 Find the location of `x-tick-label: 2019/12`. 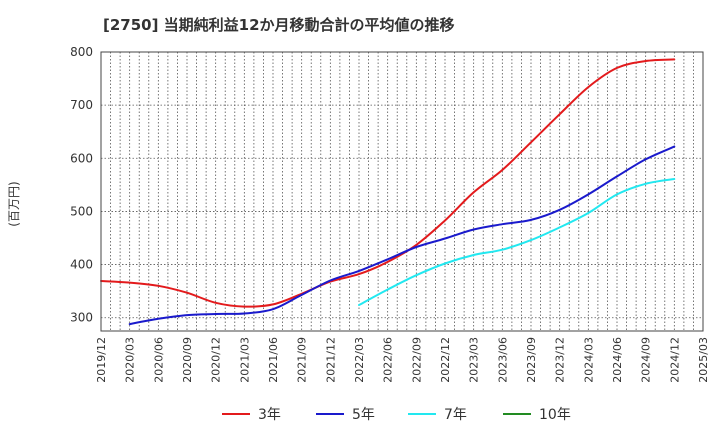

x-tick-label: 2019/12 is located at coordinates (101, 360).